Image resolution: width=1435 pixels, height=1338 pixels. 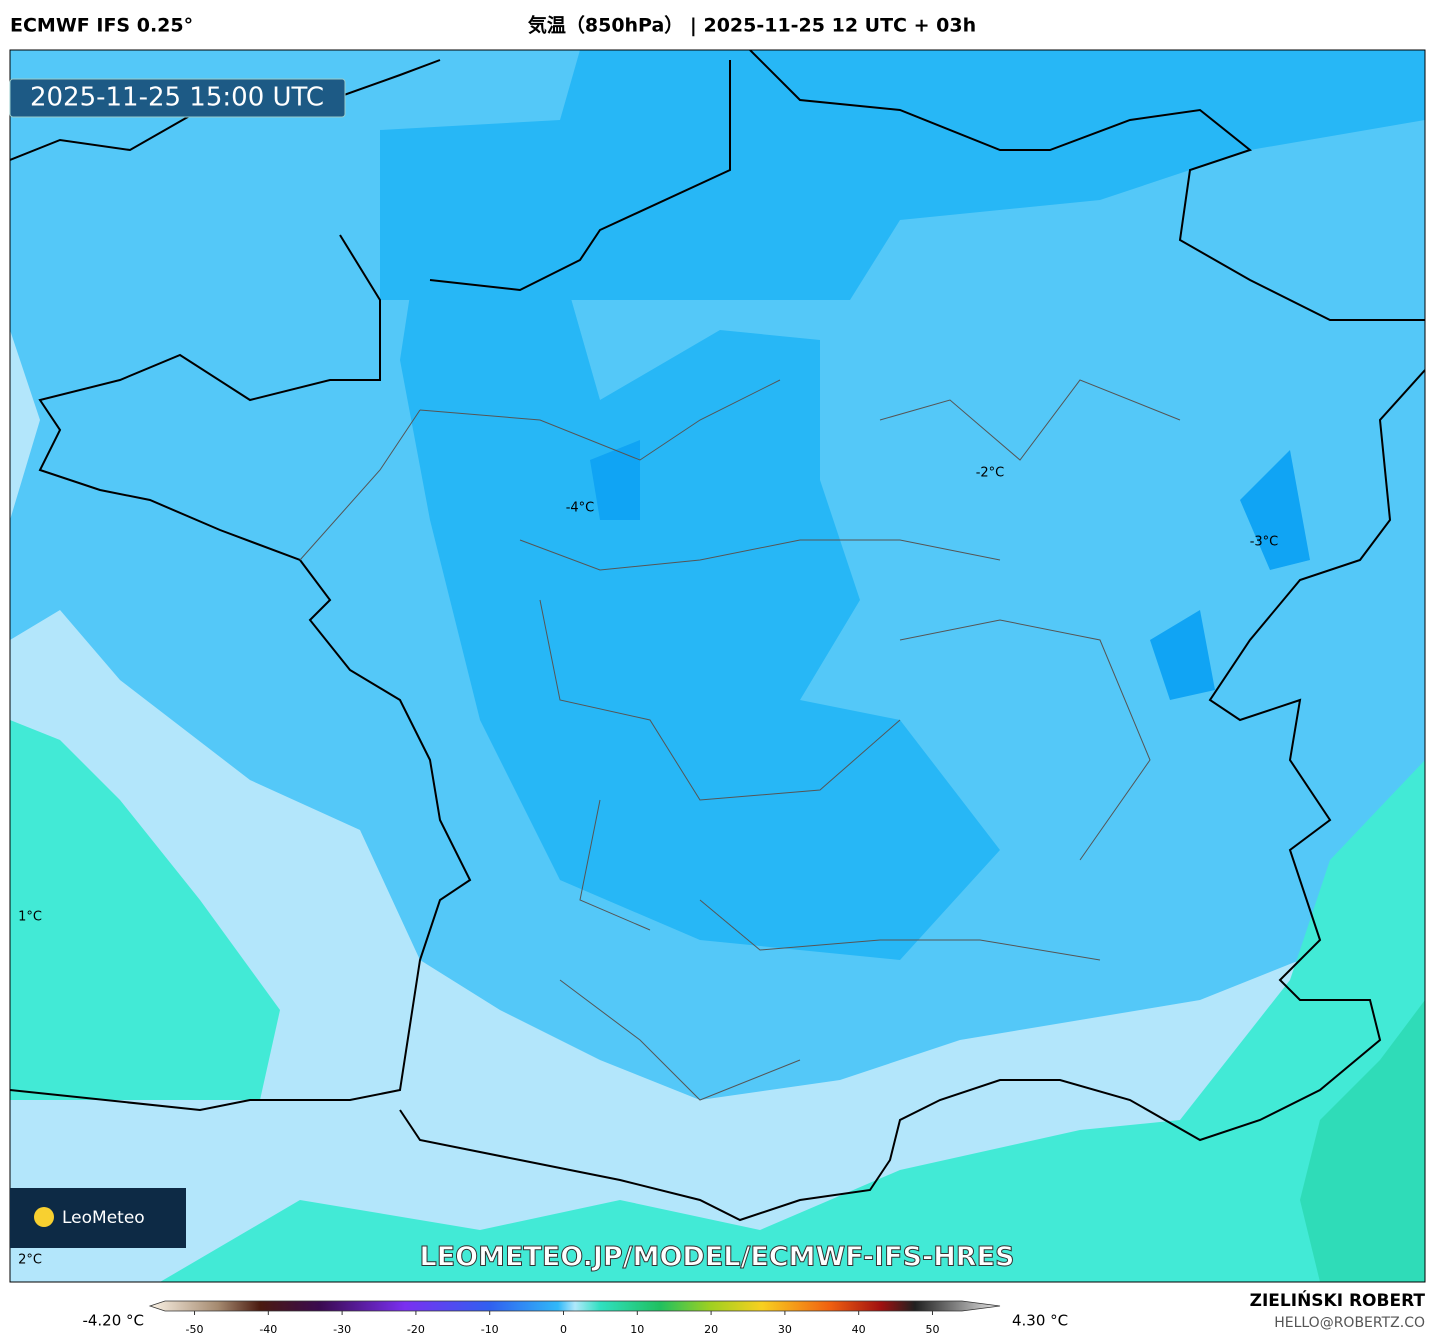 I want to click on colorbar-max-label: 4.30 °C, so click(x=1040, y=1321).